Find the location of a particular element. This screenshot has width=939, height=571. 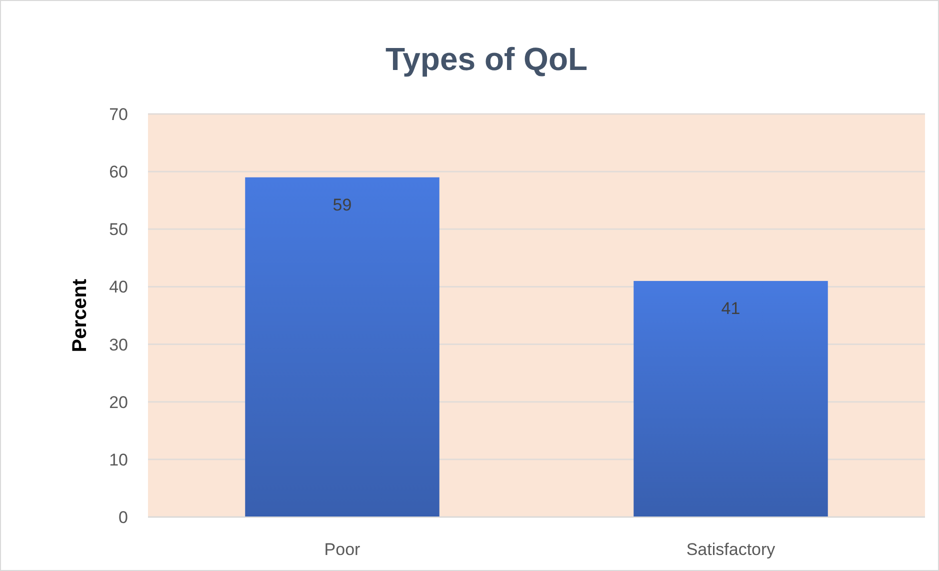

data-label: 59 is located at coordinates (342, 204).